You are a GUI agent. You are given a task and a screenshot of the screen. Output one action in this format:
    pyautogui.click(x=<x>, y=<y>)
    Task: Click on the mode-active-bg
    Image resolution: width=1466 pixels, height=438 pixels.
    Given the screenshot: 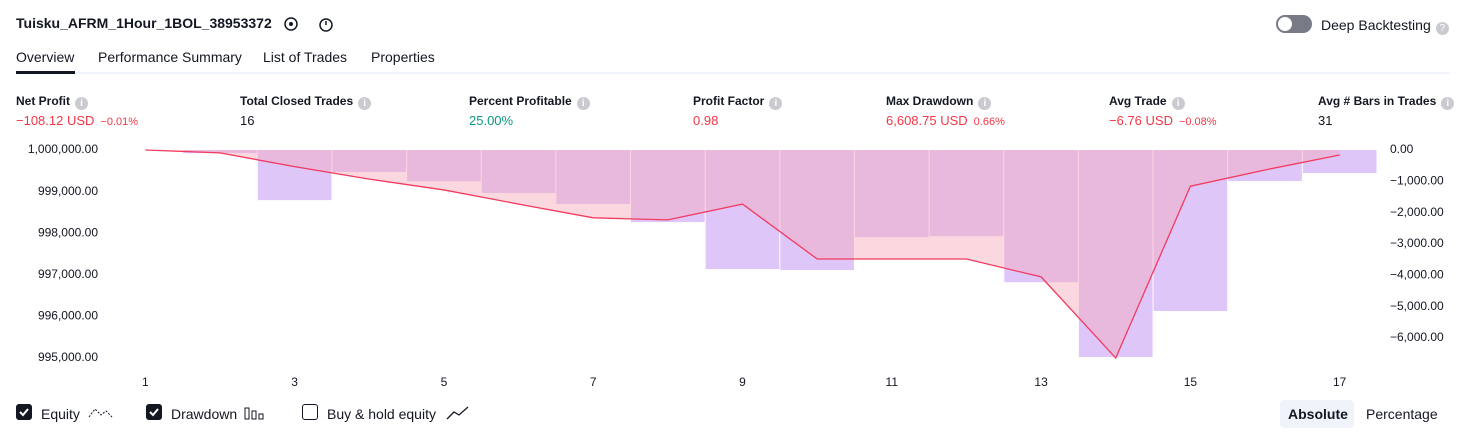 What is the action you would take?
    pyautogui.click(x=1317, y=414)
    